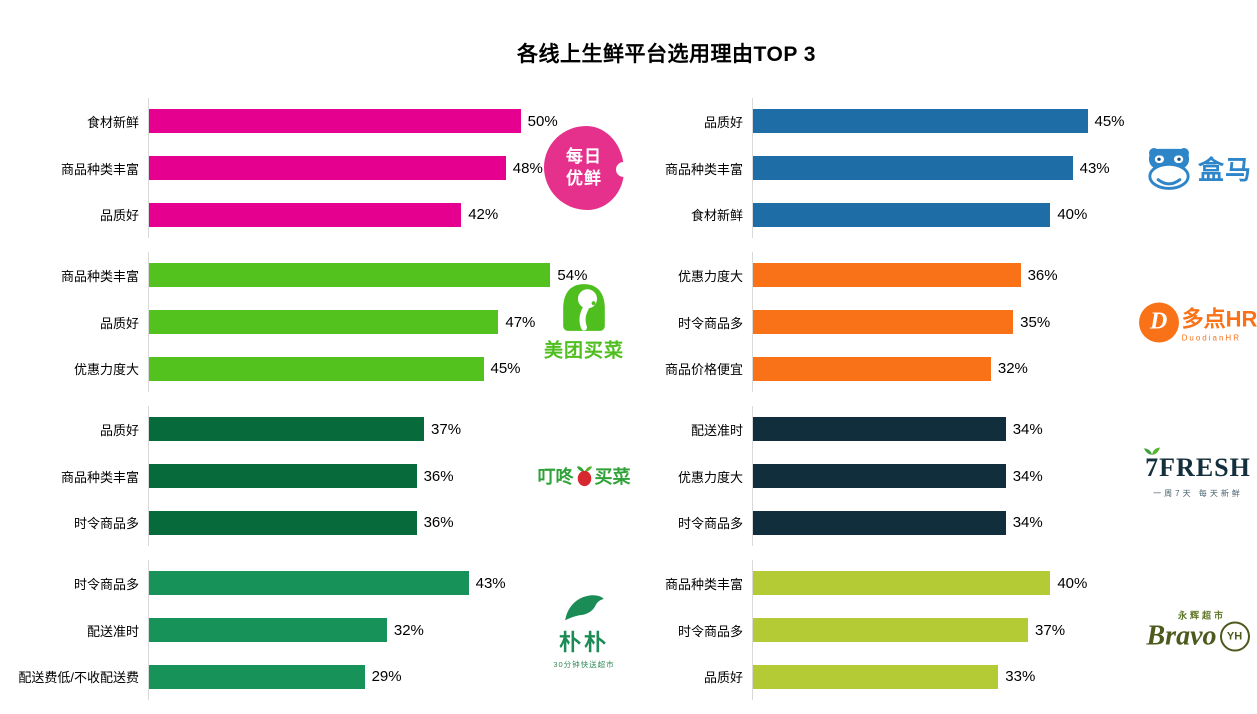 The image size is (1257, 714). What do you see at coordinates (520, 322) in the screenshot?
I see `value-label: 47%` at bounding box center [520, 322].